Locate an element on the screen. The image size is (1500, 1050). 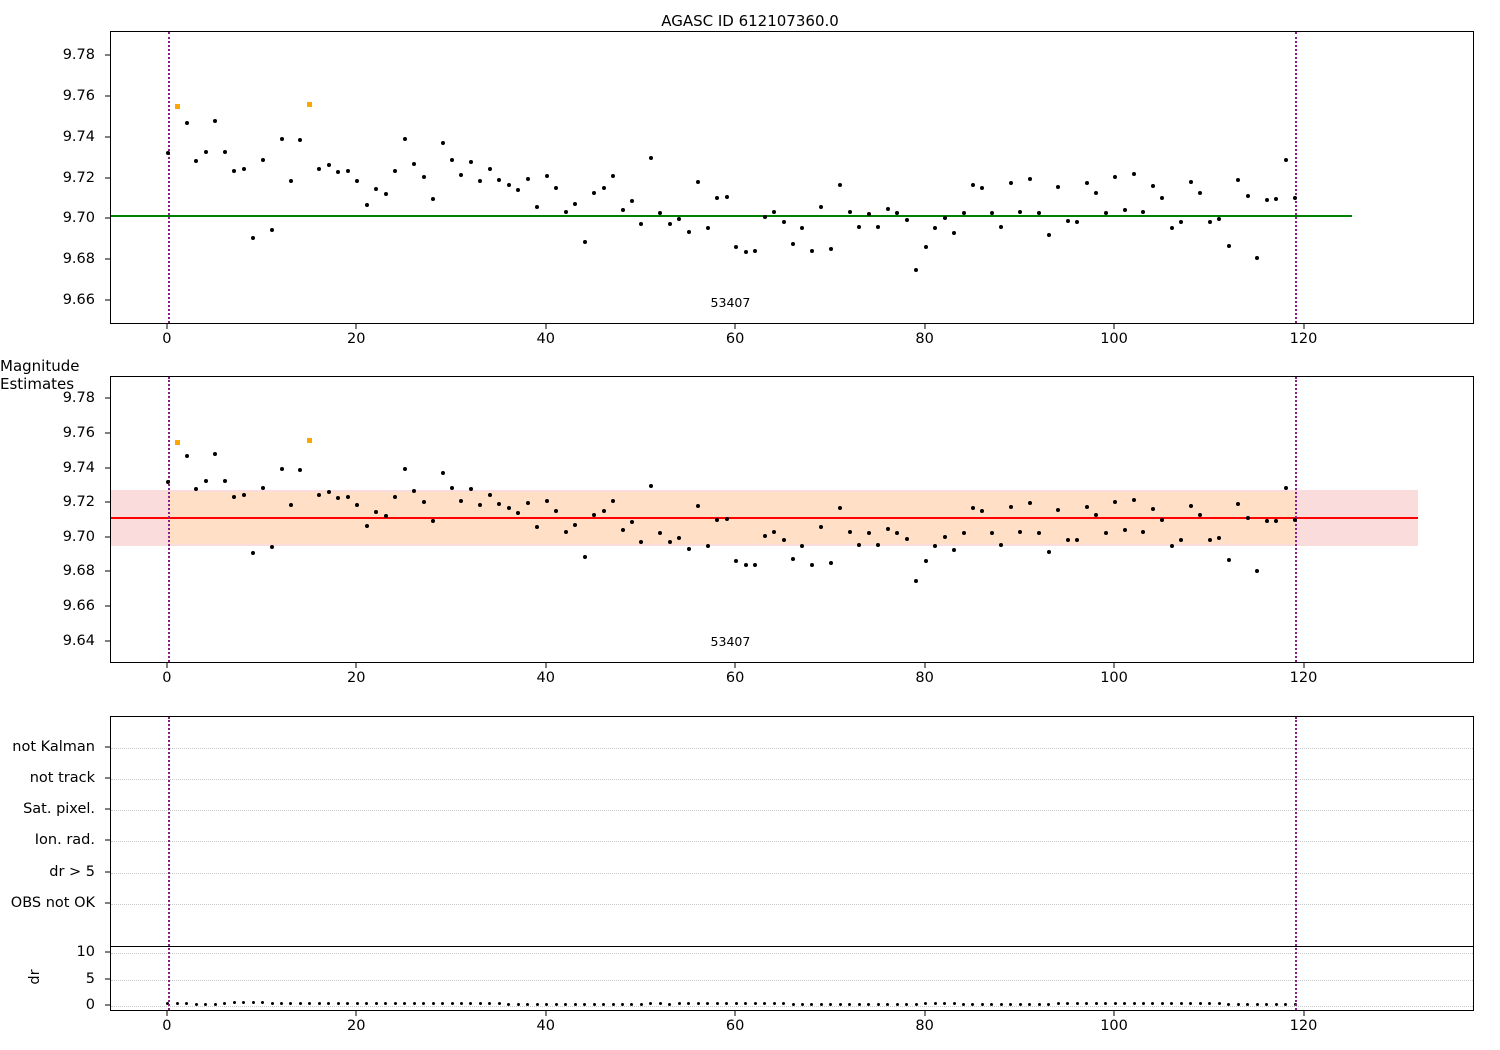
mag-line is located at coordinates (765, 518).